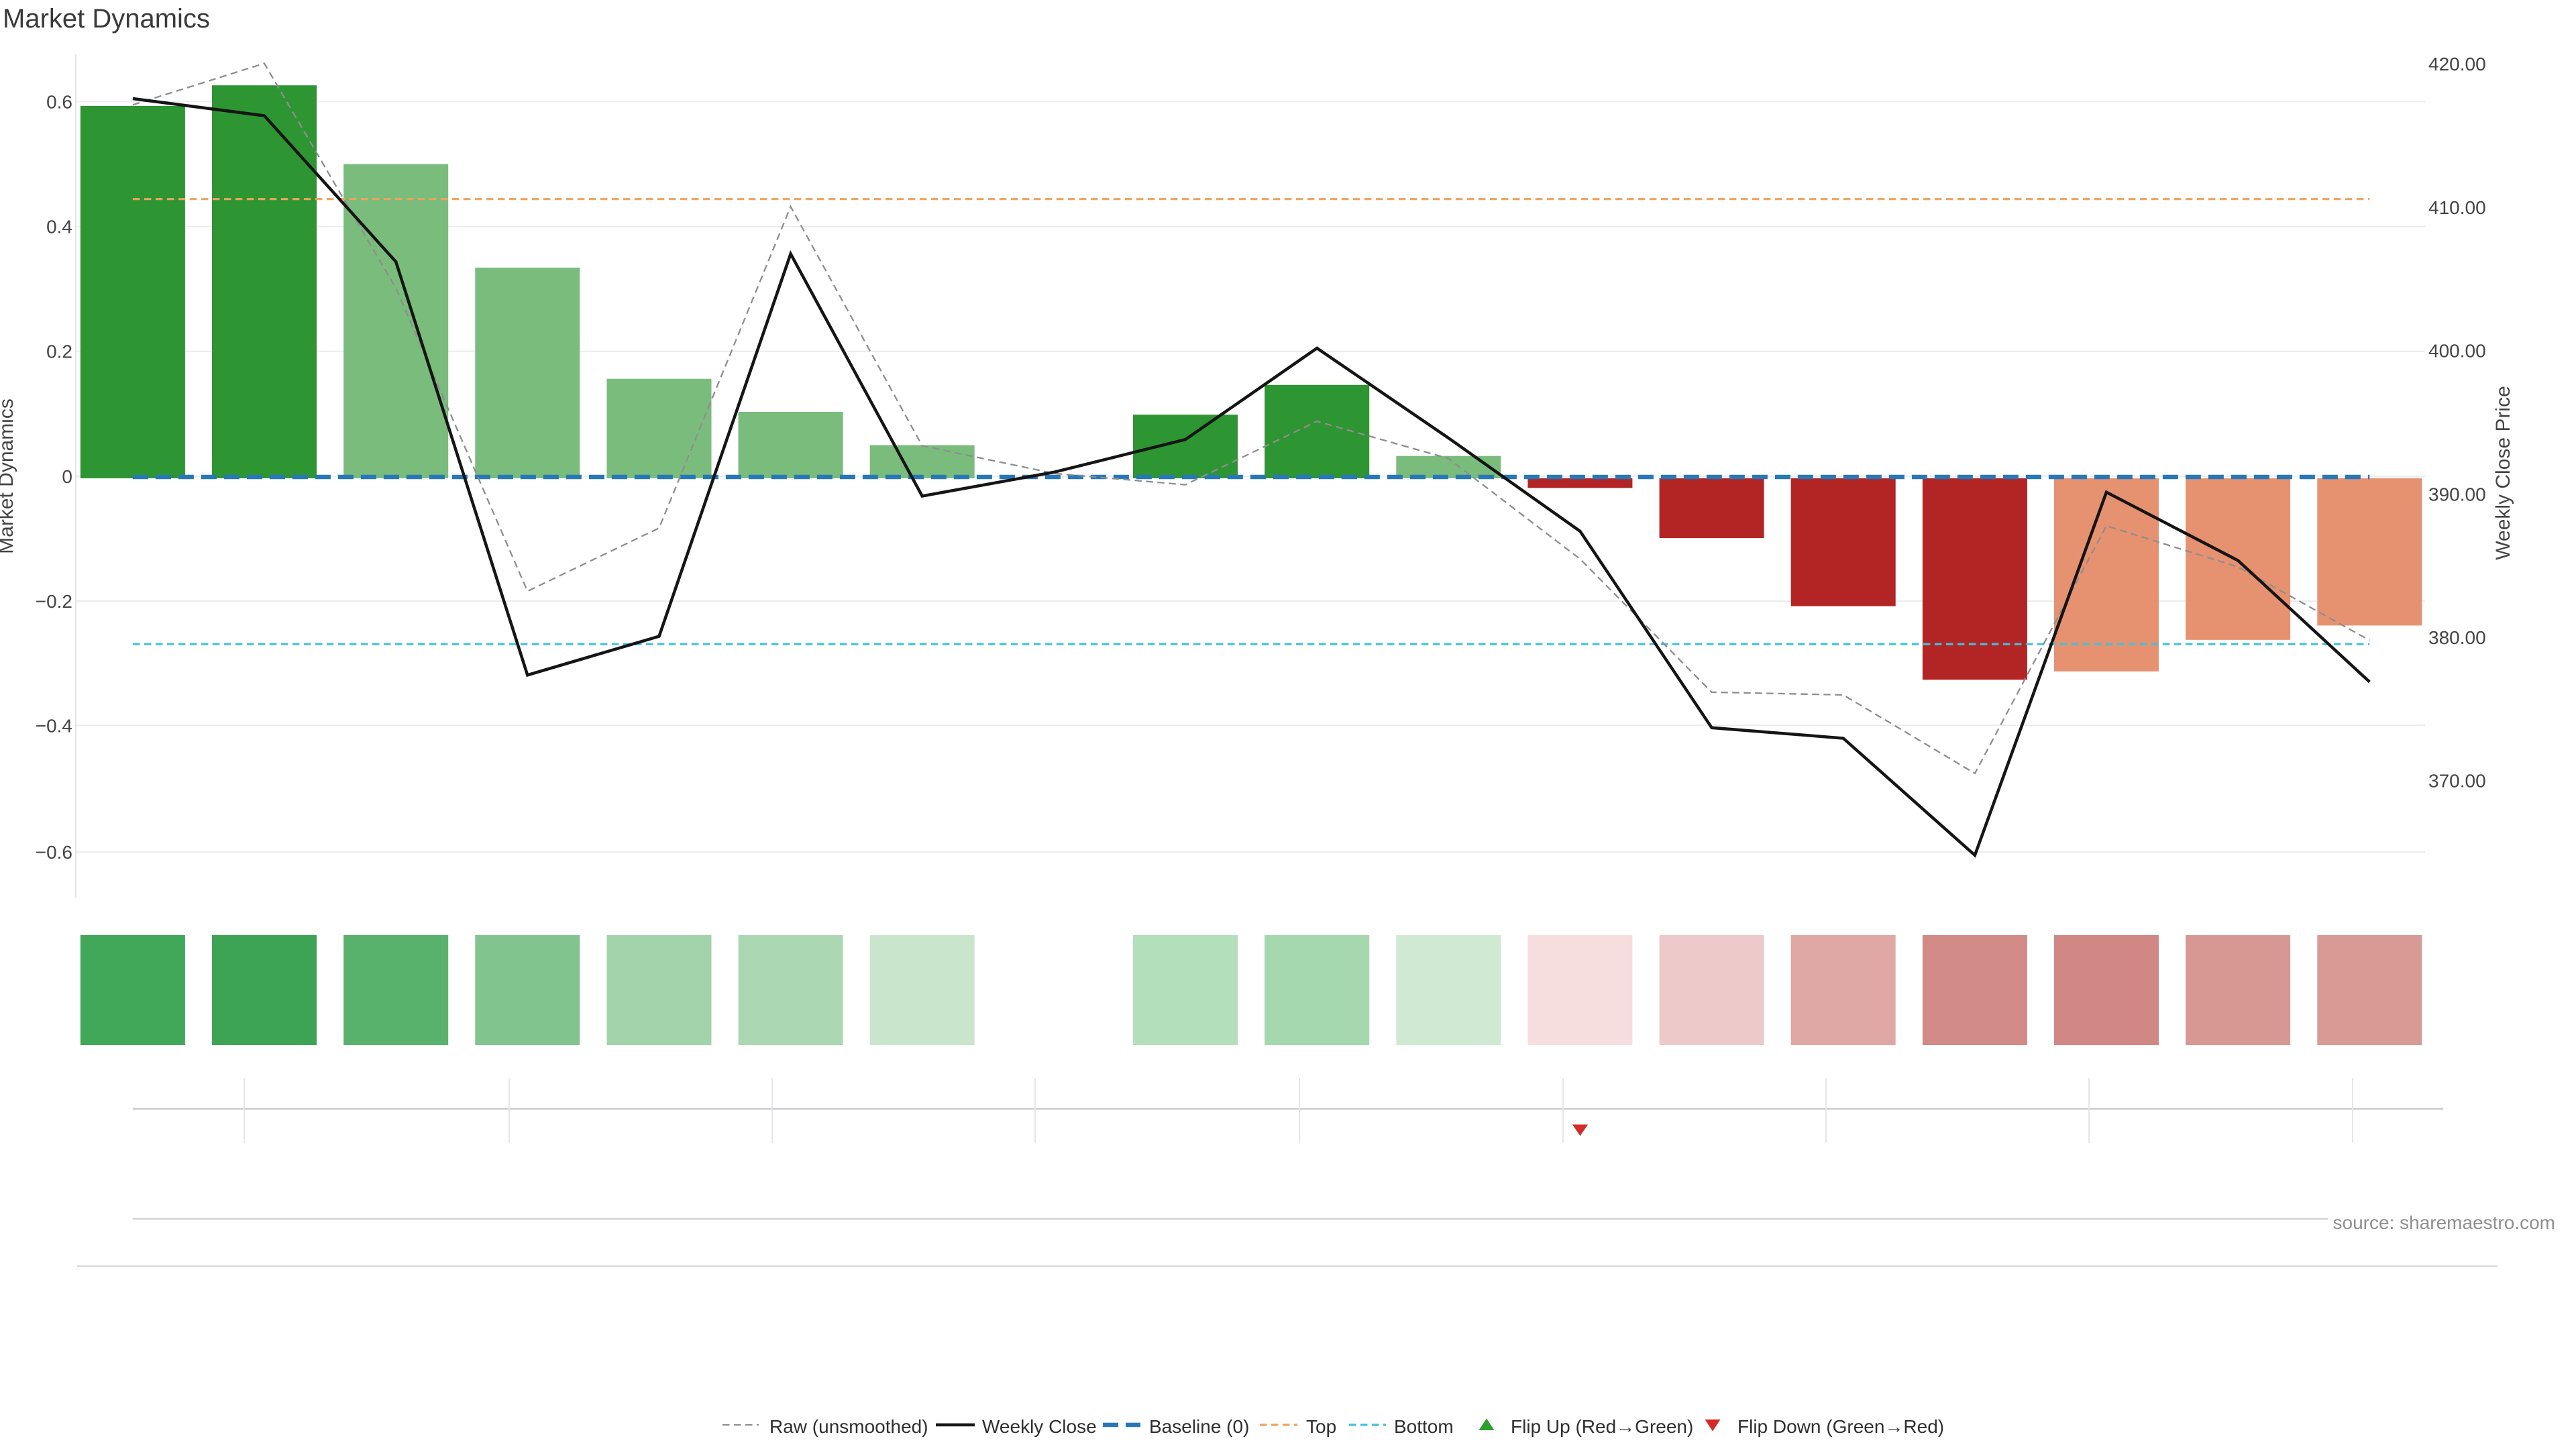 The width and height of the screenshot is (2576, 1449). I want to click on svg-text: Bottom, so click(1424, 1426).